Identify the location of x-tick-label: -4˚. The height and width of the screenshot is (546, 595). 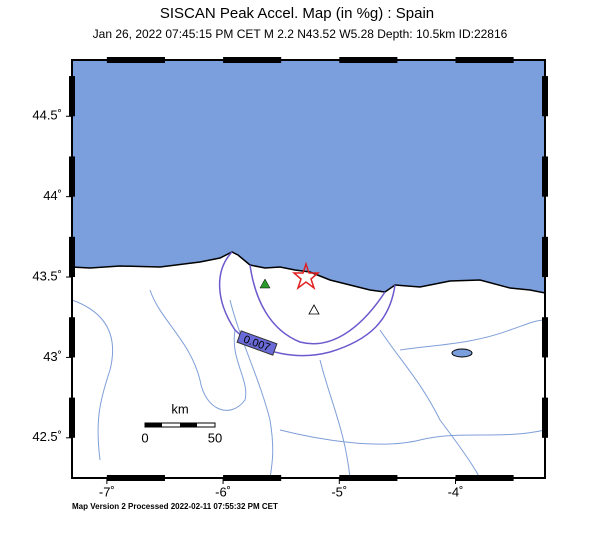
(456, 491).